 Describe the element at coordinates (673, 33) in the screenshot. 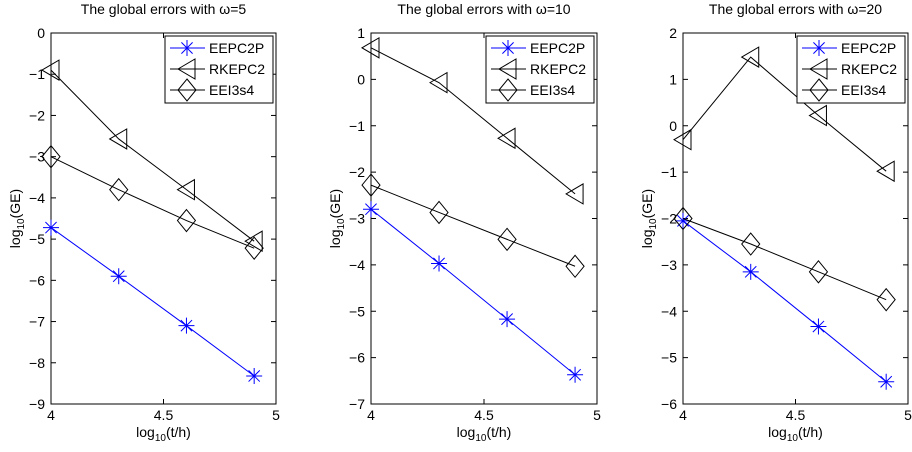

I see `y-tick-label: 2` at that location.